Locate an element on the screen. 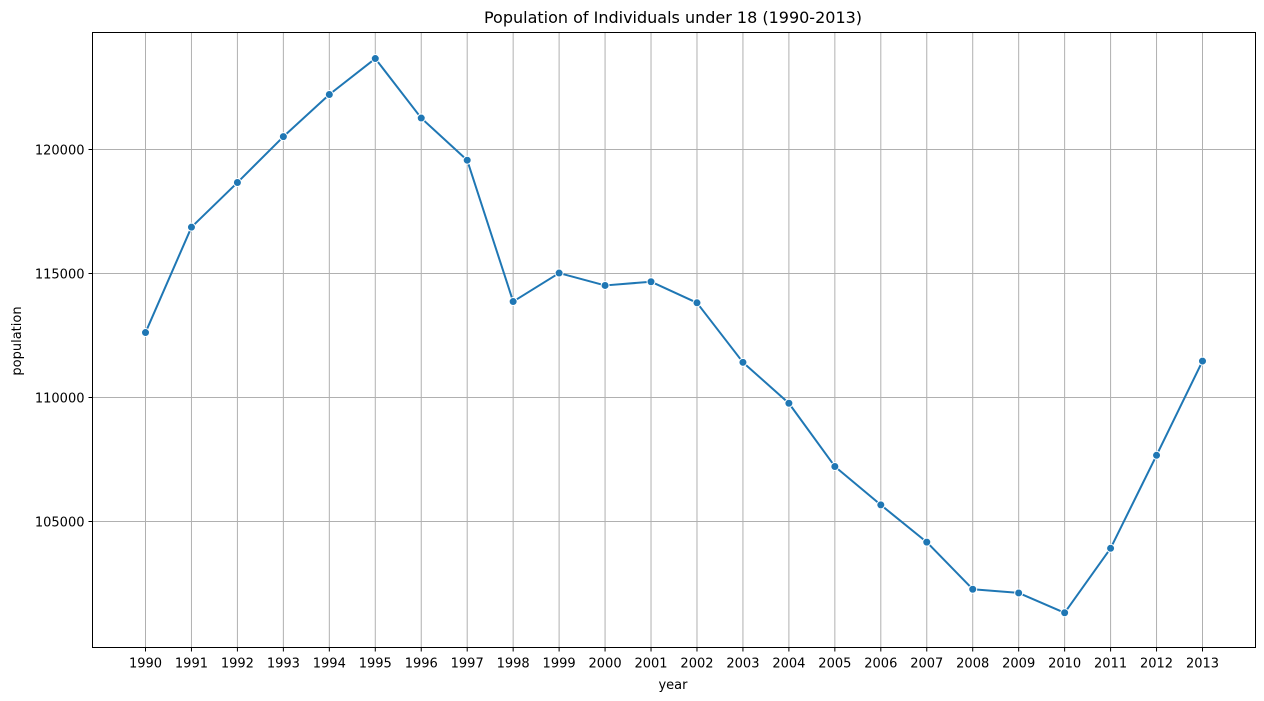  x-tick-label: 2012 is located at coordinates (1156, 664).